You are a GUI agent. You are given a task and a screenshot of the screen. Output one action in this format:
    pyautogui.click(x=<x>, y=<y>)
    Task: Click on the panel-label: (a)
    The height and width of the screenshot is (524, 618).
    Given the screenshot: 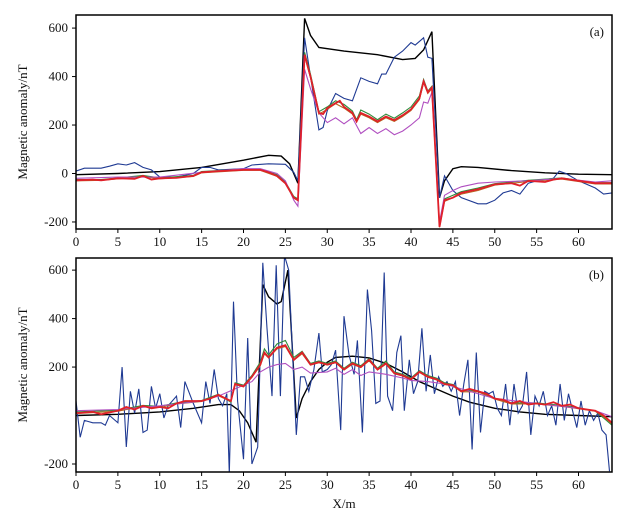 What is the action you would take?
    pyautogui.click(x=597, y=31)
    